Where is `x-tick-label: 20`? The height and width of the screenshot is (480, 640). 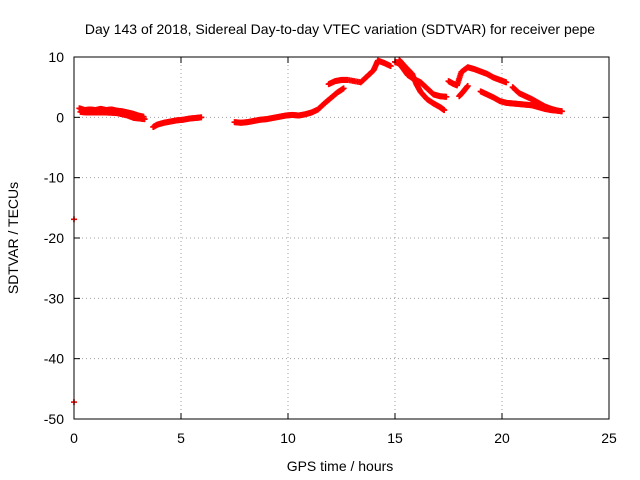
x-tick-label: 20 is located at coordinates (502, 438).